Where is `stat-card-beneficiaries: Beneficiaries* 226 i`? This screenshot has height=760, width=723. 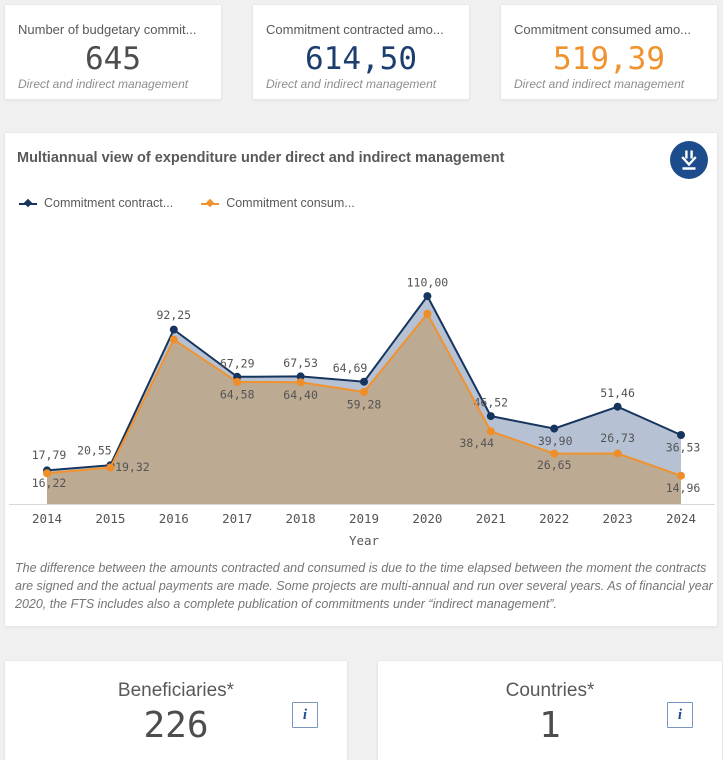 stat-card-beneficiaries: Beneficiaries* 226 i is located at coordinates (176, 710).